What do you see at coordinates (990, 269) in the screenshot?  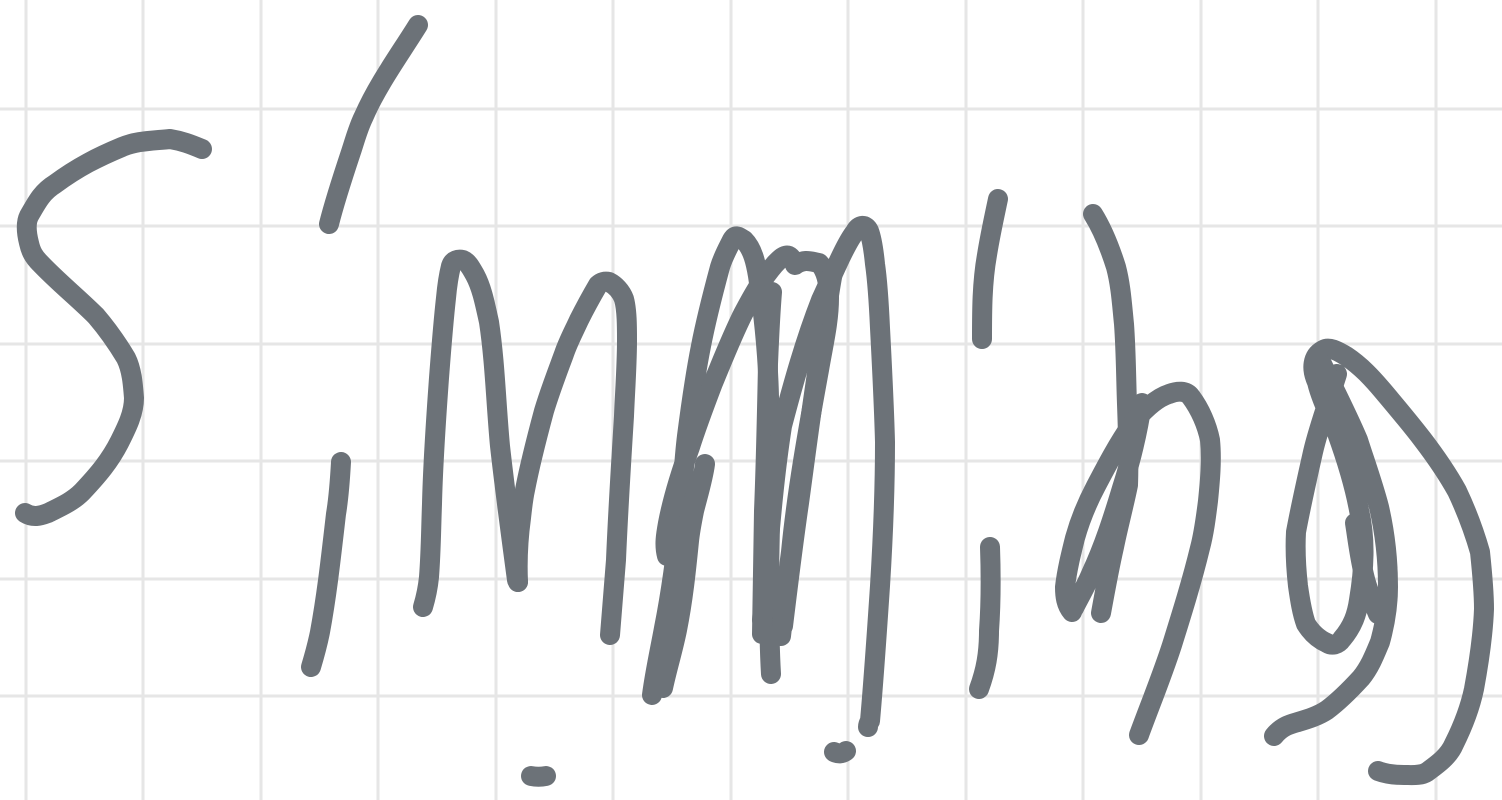 I see `ink-stroke-i-top` at bounding box center [990, 269].